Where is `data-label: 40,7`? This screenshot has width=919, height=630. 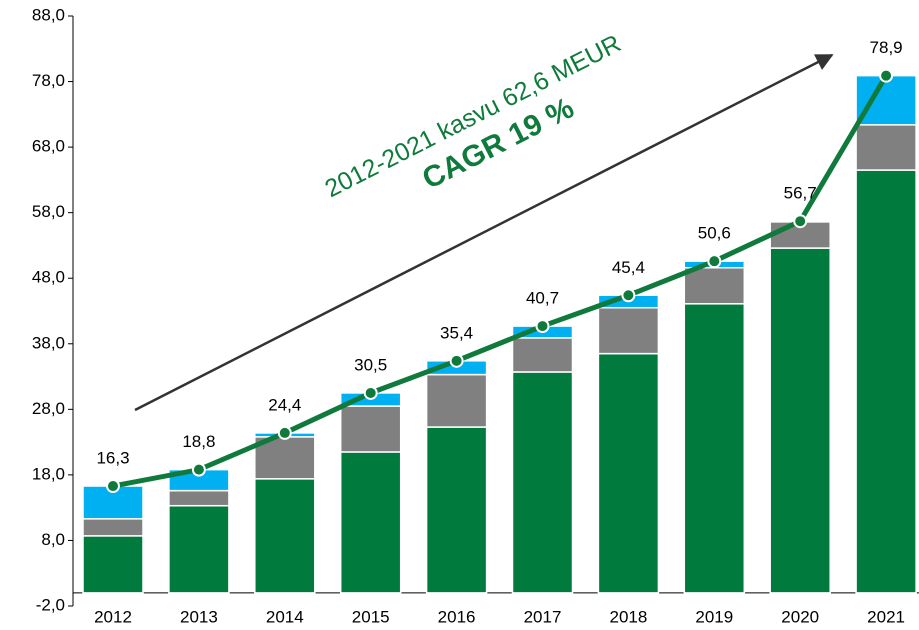 data-label: 40,7 is located at coordinates (542, 298).